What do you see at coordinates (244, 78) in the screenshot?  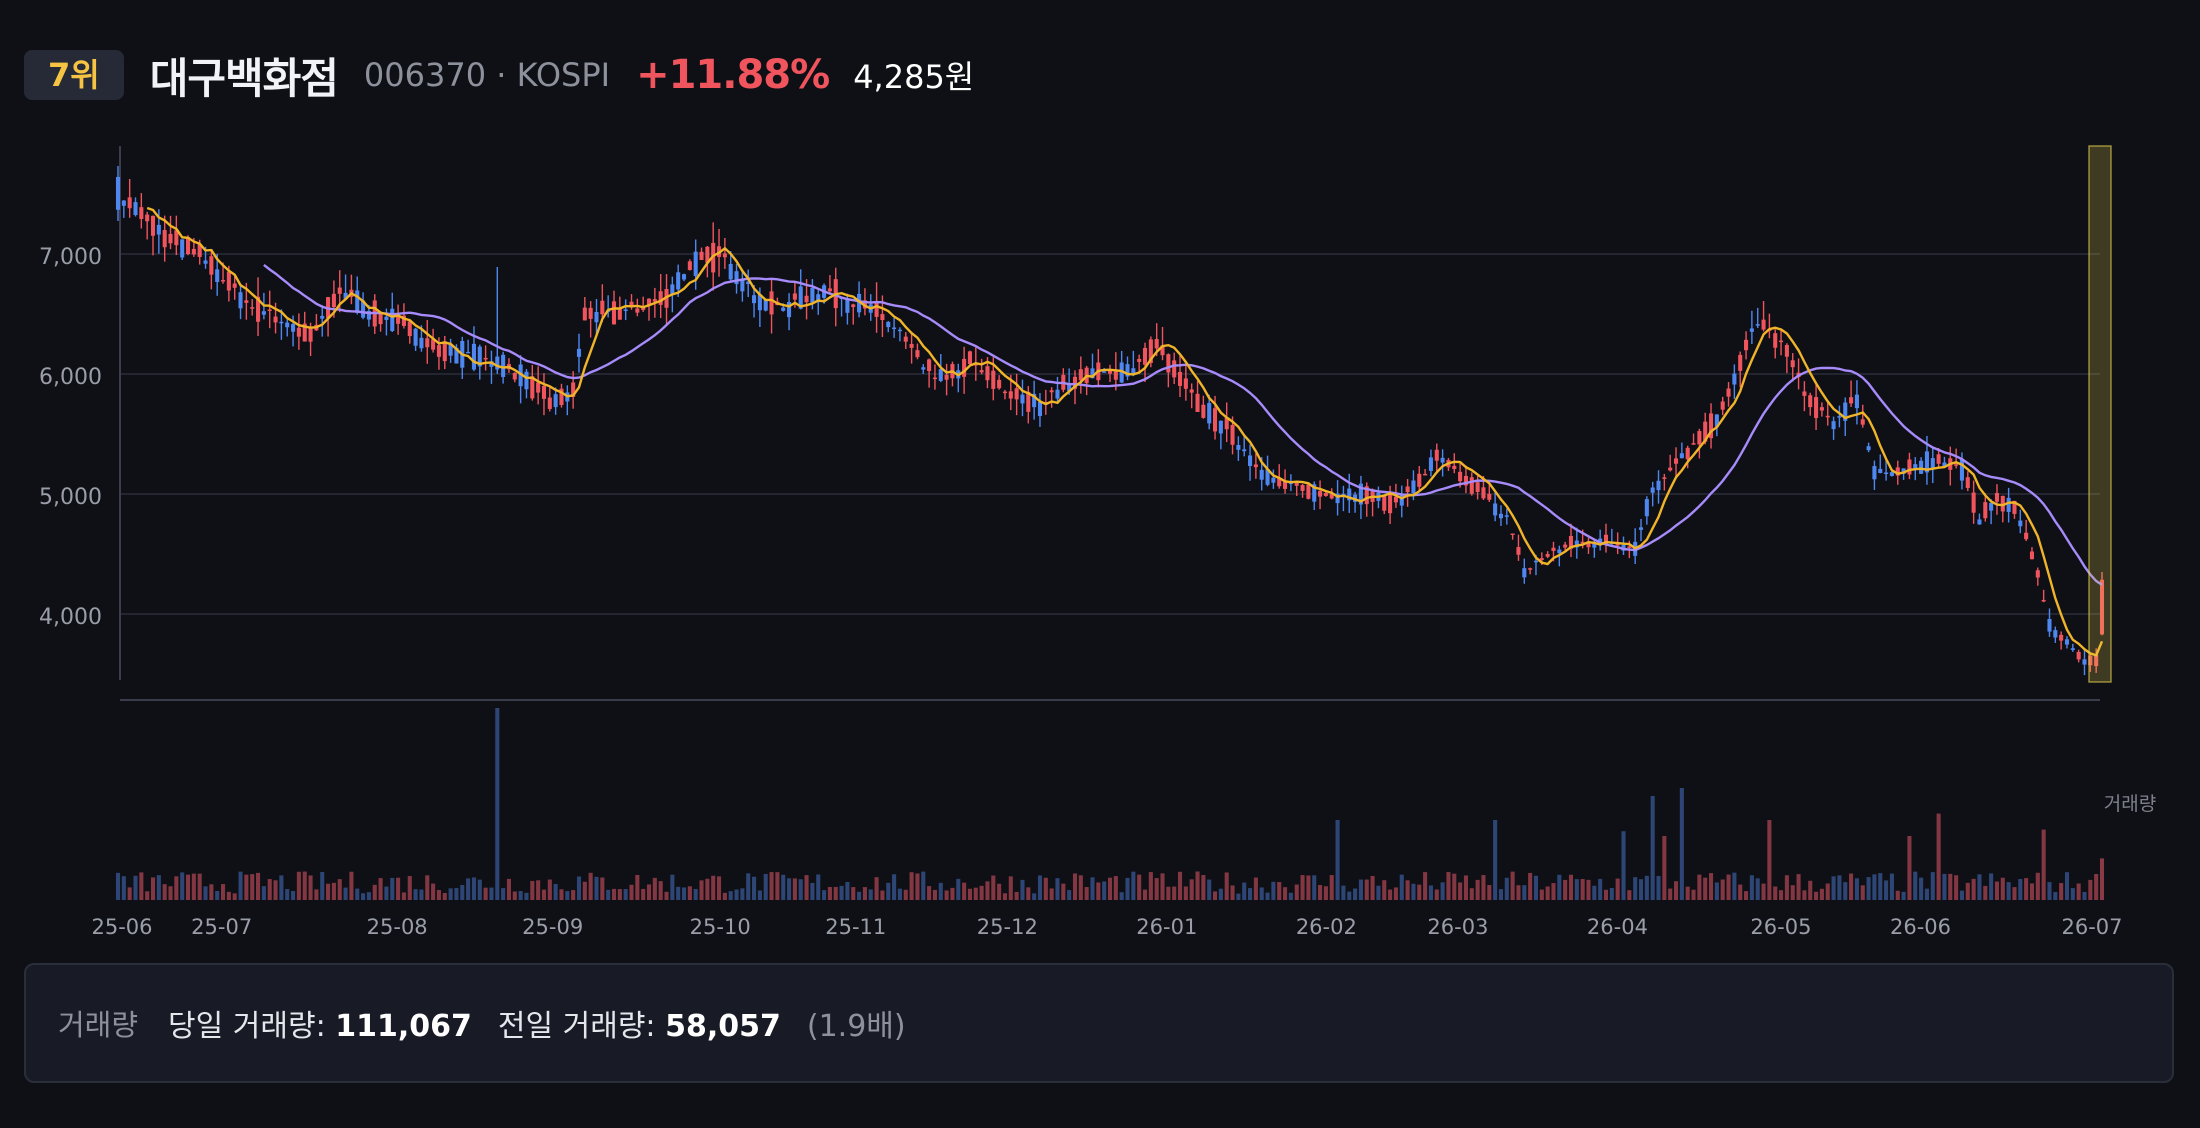 I see `stock-name: 대구백화점` at bounding box center [244, 78].